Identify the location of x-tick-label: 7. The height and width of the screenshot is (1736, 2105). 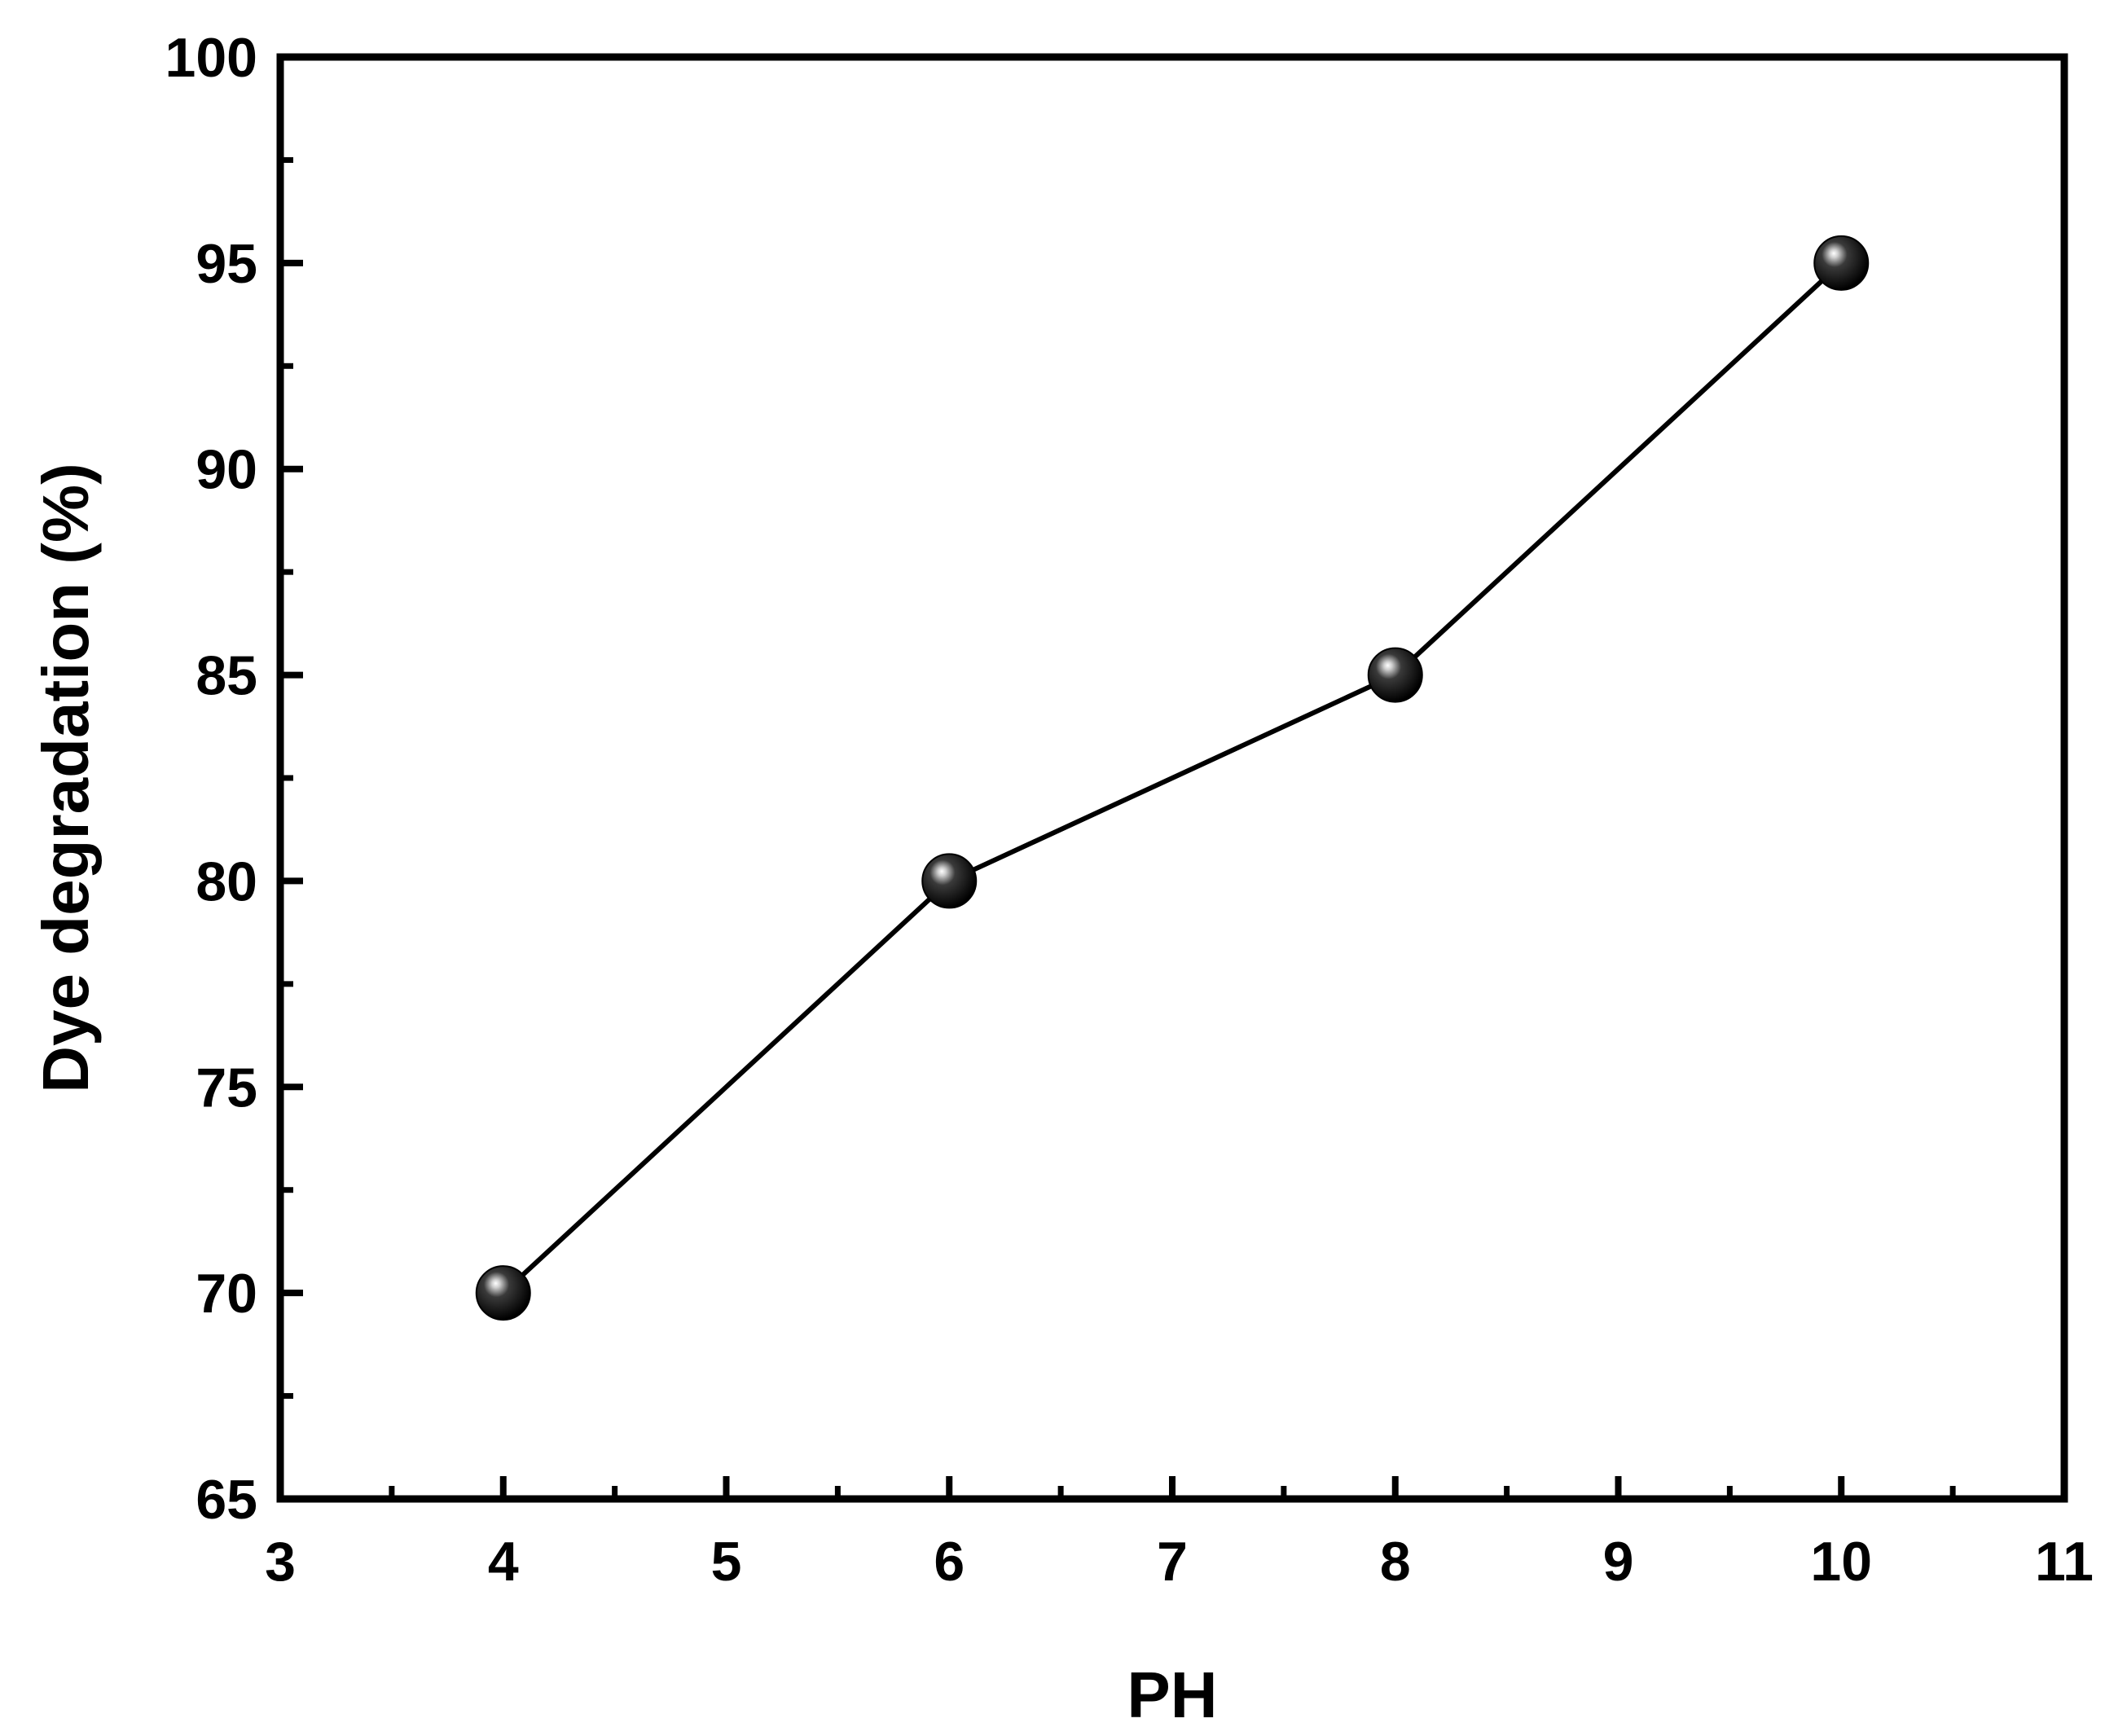
(1172, 1562).